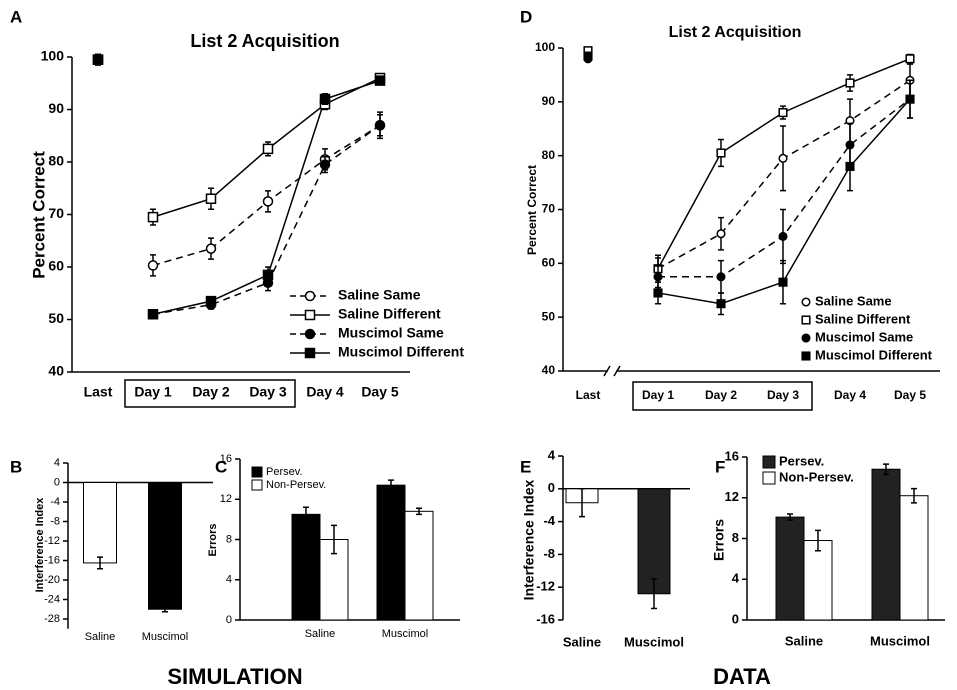 The height and width of the screenshot is (690, 957). Describe the element at coordinates (380, 392) in the screenshot. I see `x-tick-label: Day 5` at that location.